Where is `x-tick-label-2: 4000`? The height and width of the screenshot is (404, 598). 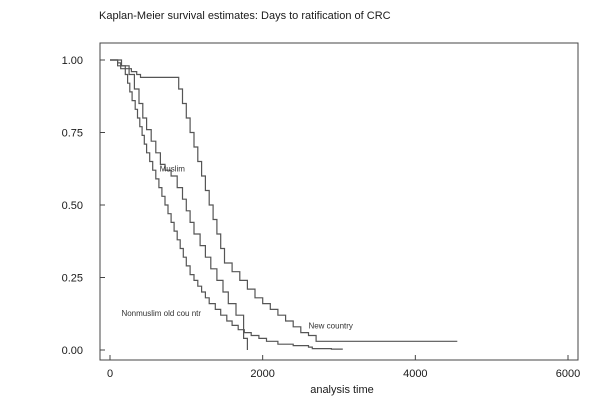
x-tick-label-2: 4000 is located at coordinates (415, 374).